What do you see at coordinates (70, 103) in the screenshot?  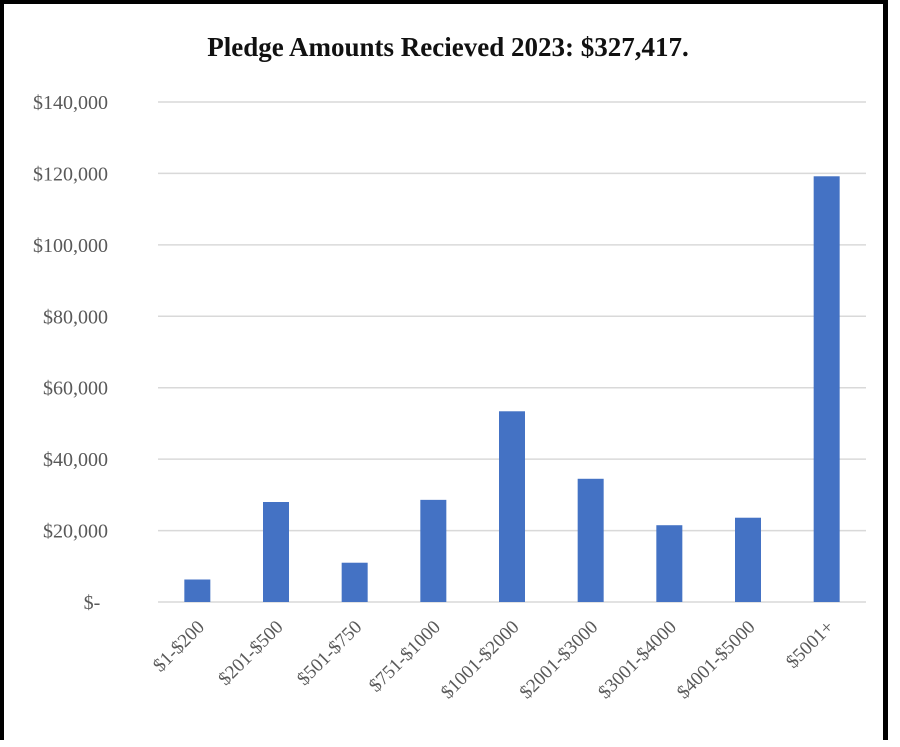 I see `y-tick-label: $140,000` at bounding box center [70, 103].